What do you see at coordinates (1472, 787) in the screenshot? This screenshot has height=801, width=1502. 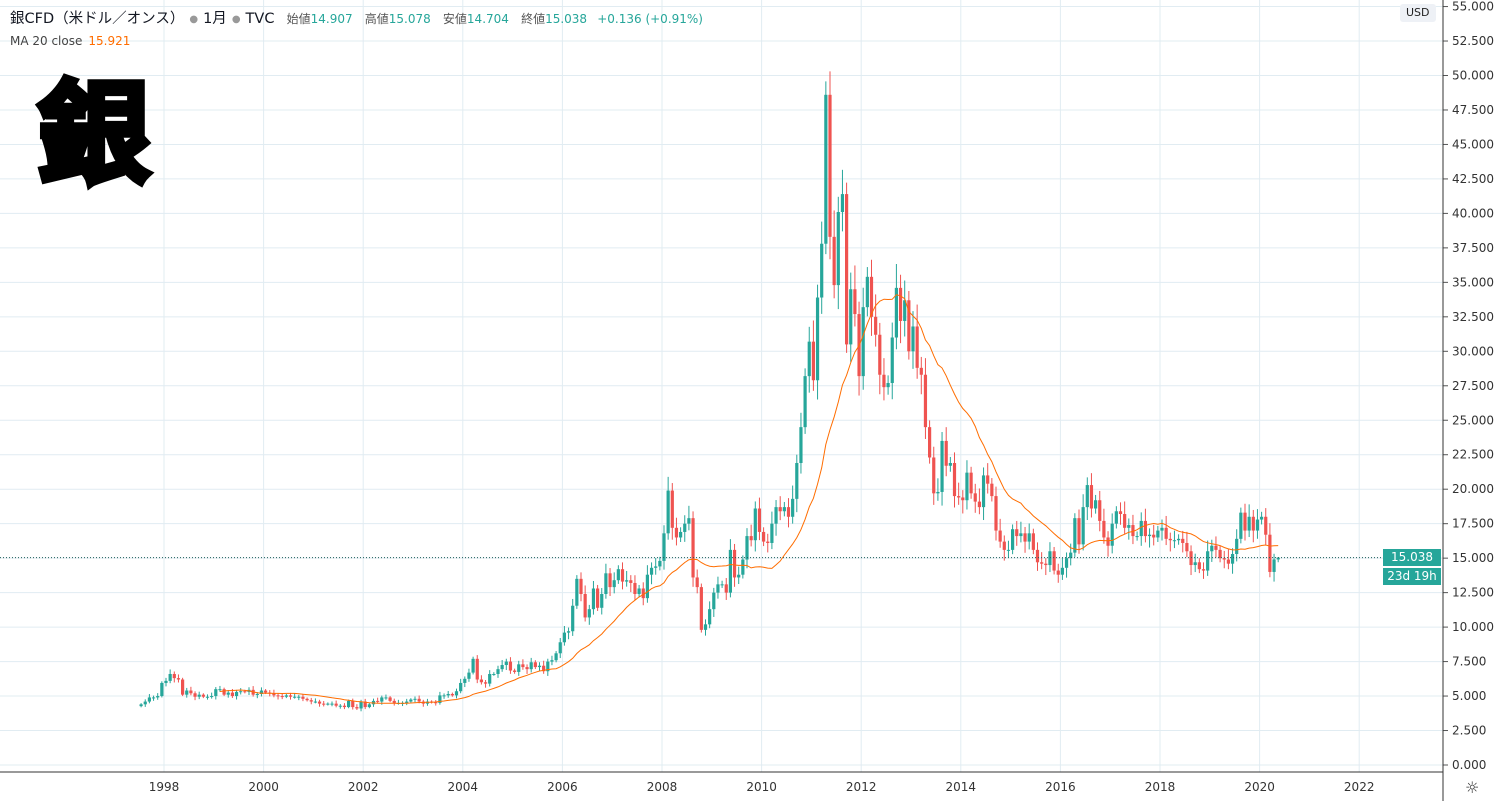 I see `settings-gear-icon: ☼` at bounding box center [1472, 787].